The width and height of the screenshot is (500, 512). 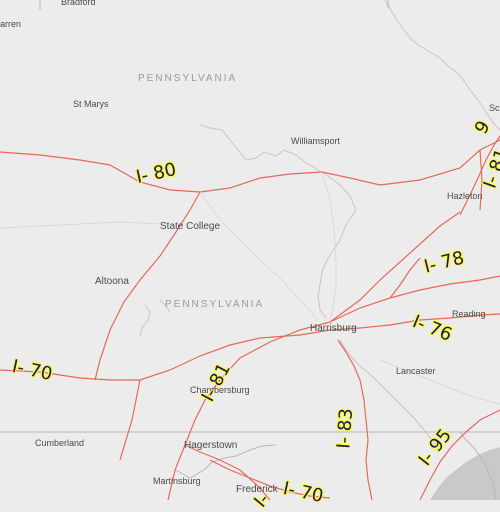 What do you see at coordinates (494, 108) in the screenshot?
I see `city-label-scranton: Sc` at bounding box center [494, 108].